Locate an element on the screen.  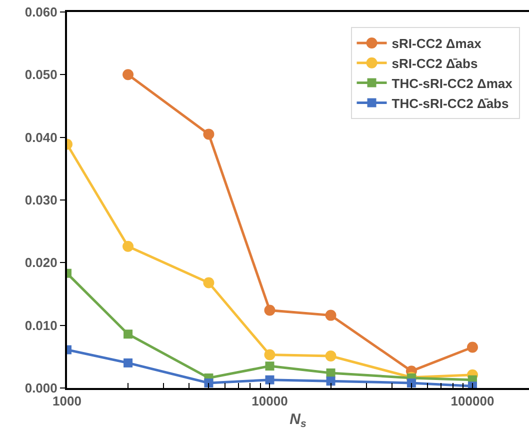
legend-label: sRI-CC2 Δmax is located at coordinates (437, 44).